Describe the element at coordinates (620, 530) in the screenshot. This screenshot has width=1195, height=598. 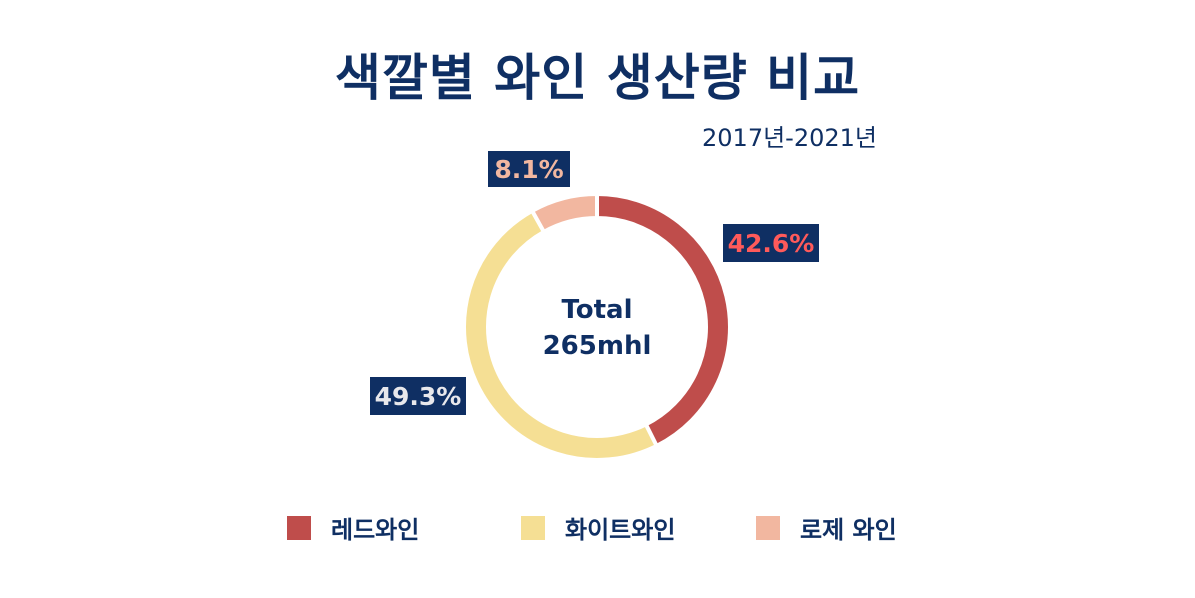
I see `legend-label-white-wine: 화이트와인` at that location.